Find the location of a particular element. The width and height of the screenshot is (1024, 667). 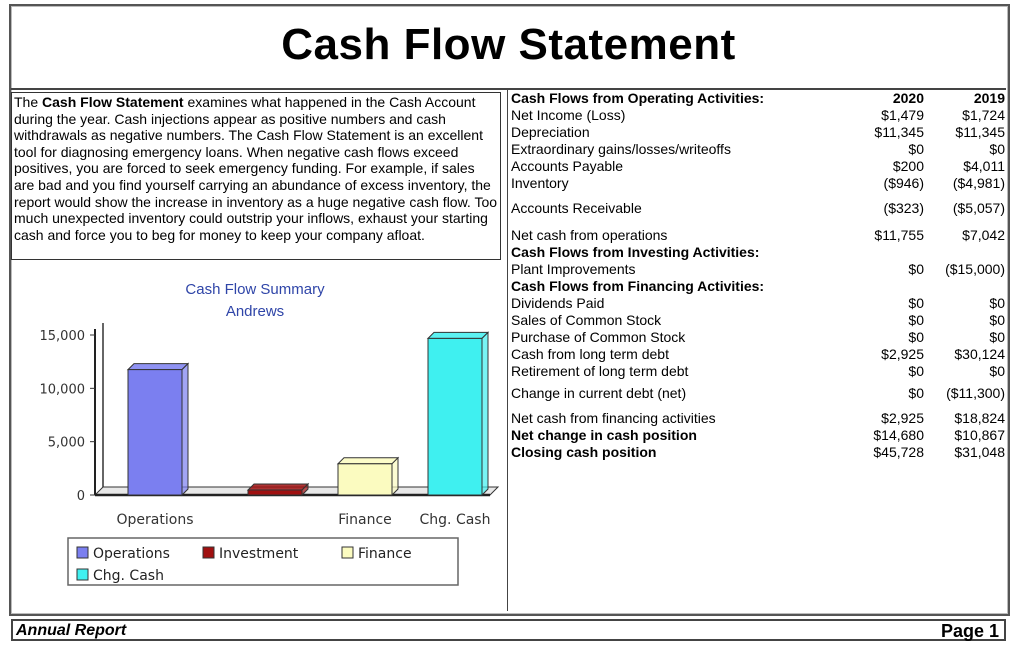

description-prefix: The is located at coordinates (28, 102).